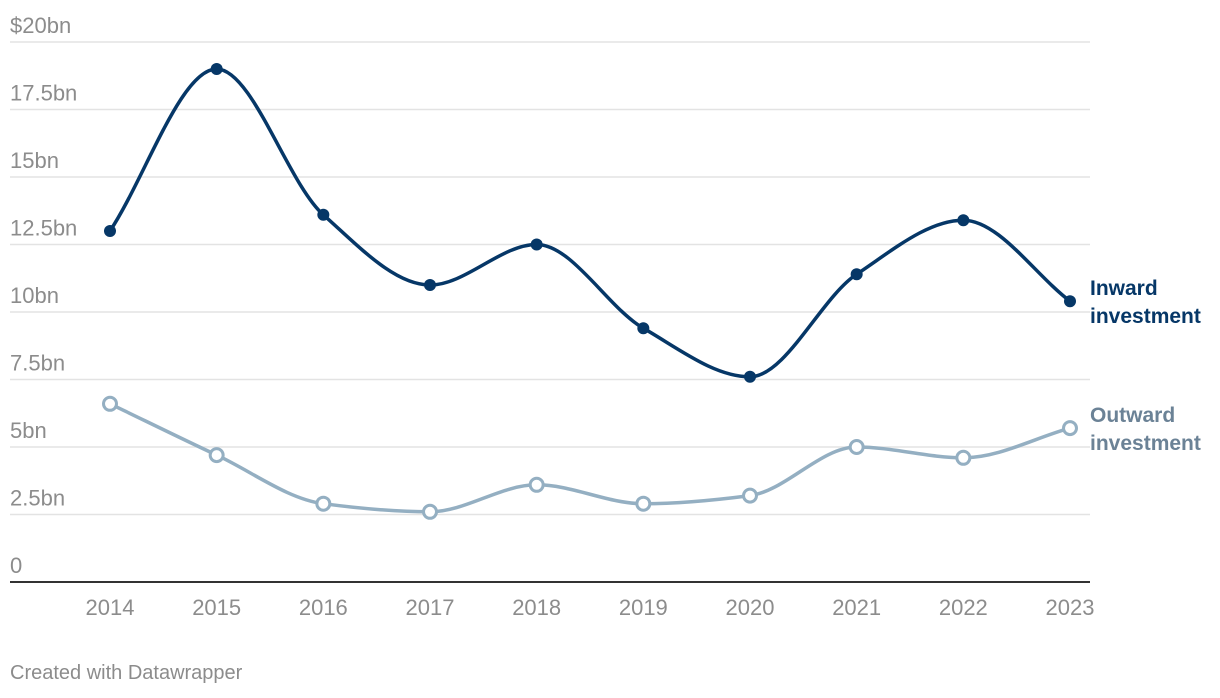  What do you see at coordinates (1145, 443) in the screenshot?
I see `series-label-outward-investment: investment` at bounding box center [1145, 443].